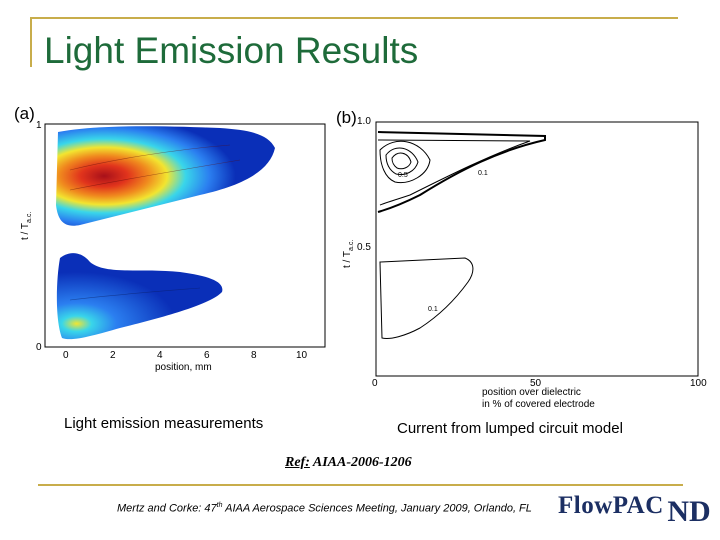 Image resolution: width=720 pixels, height=540 pixels. What do you see at coordinates (531, 392) in the screenshot?
I see `panel-b-xlabel-line1: position over dielectric` at bounding box center [531, 392].